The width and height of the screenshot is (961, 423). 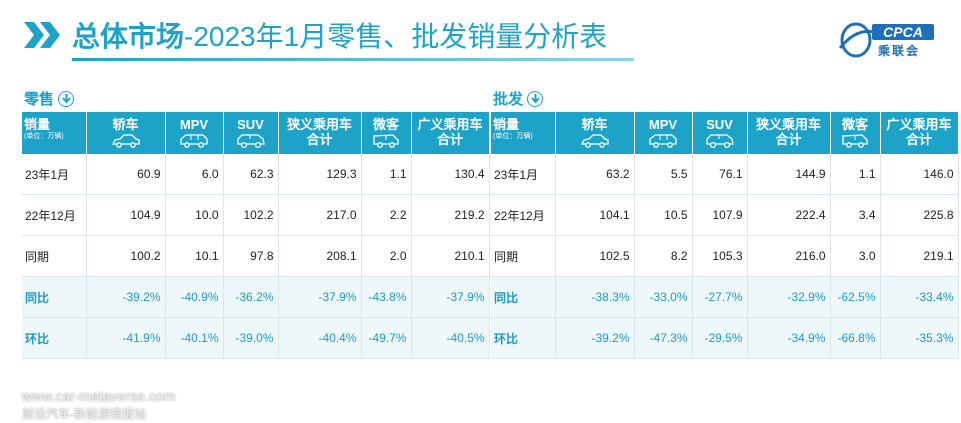 I want to click on table-row: 环比 -41.9% -40.1% -39.0% -40.4% -49.7% -40.5%, so click(x=256, y=338).